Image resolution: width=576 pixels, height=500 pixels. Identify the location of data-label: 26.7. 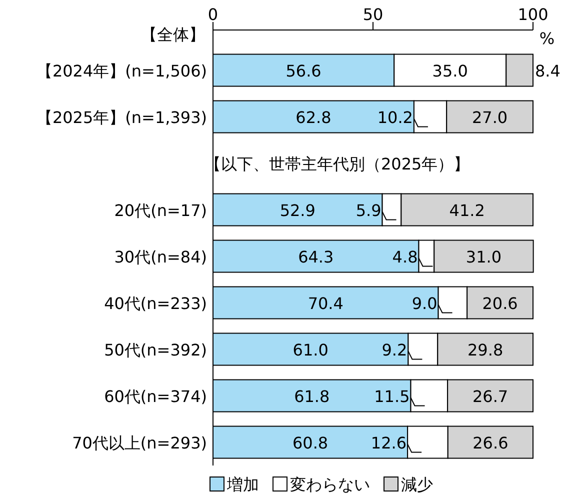
(490, 396).